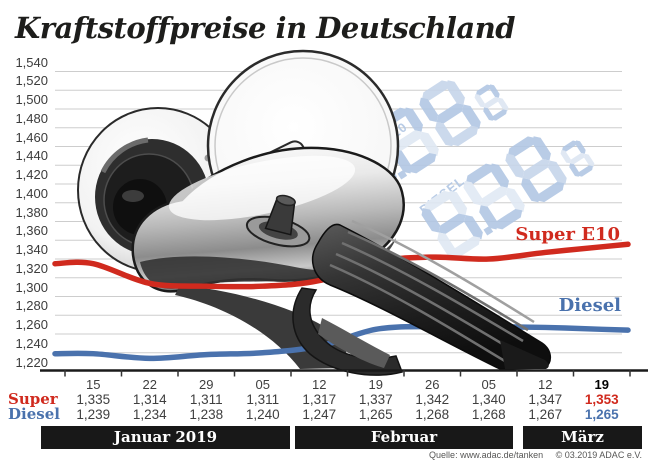  What do you see at coordinates (319, 414) in the screenshot?
I see `price-cell-diesel: 1,247` at bounding box center [319, 414].